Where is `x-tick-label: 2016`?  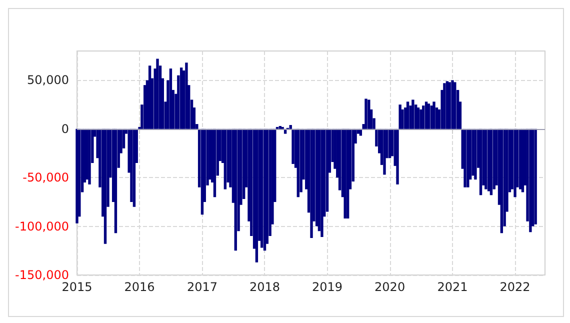
x-tick-label: 2016 is located at coordinates (139, 287).